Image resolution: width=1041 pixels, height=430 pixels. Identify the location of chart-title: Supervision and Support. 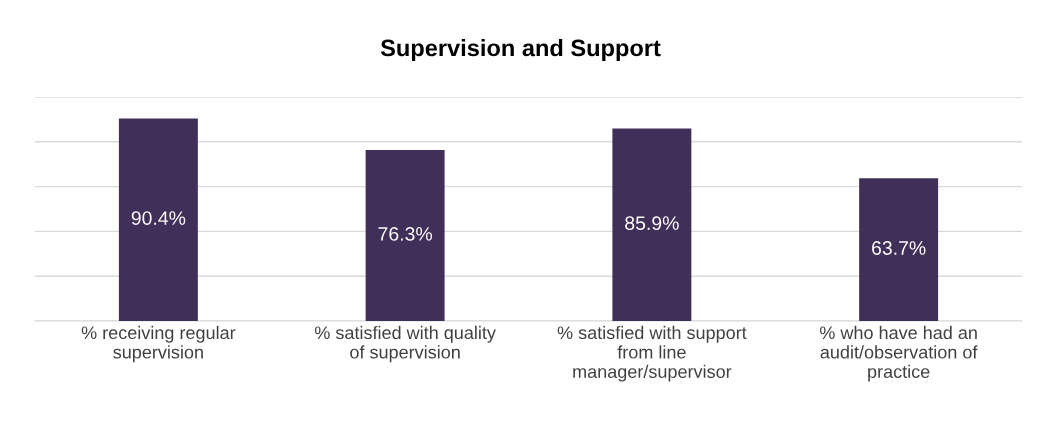
(520, 50).